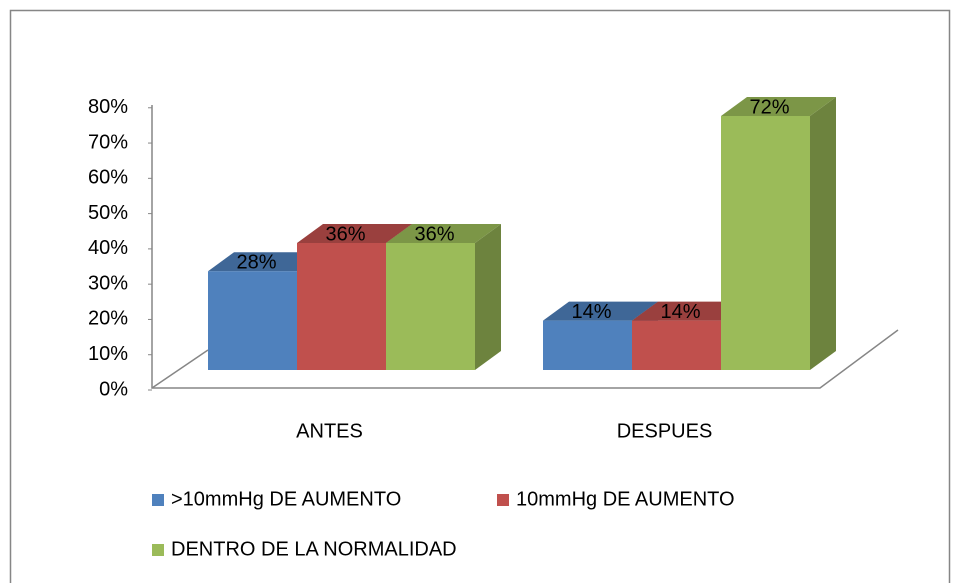 The width and height of the screenshot is (961, 583). Describe the element at coordinates (108, 354) in the screenshot. I see `y-tick-label: 10%` at that location.